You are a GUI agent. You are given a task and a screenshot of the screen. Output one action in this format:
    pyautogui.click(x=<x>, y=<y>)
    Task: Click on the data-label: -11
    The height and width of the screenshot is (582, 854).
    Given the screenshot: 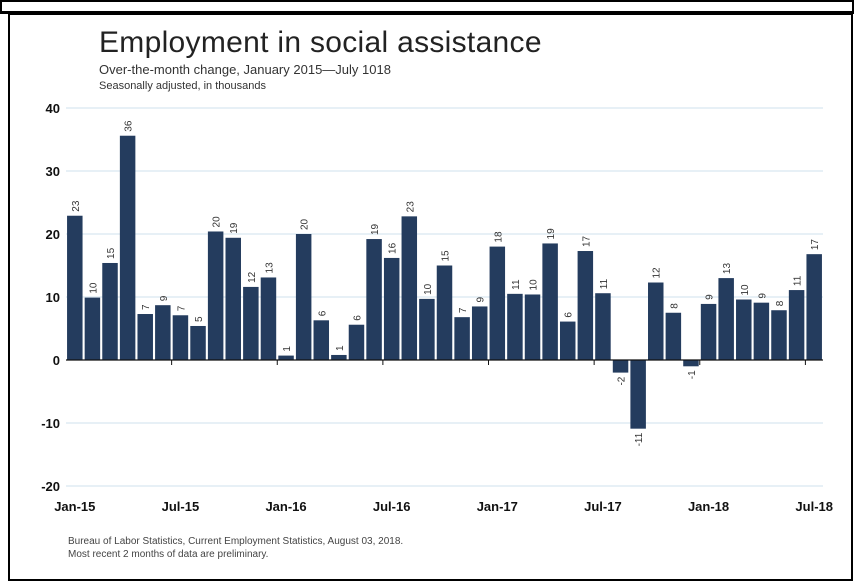 What is the action you would take?
    pyautogui.click(x=639, y=439)
    